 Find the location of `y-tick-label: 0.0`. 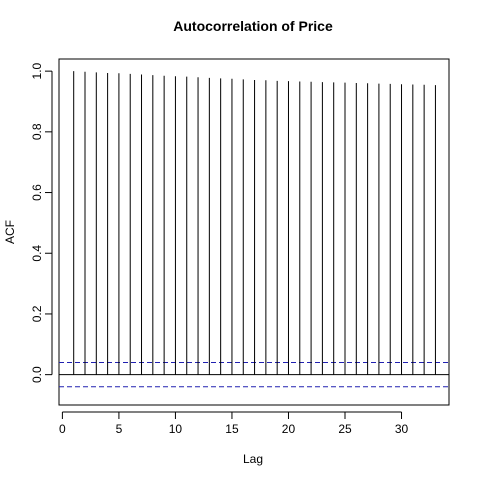

y-tick-label: 0.0 is located at coordinates (37, 374).